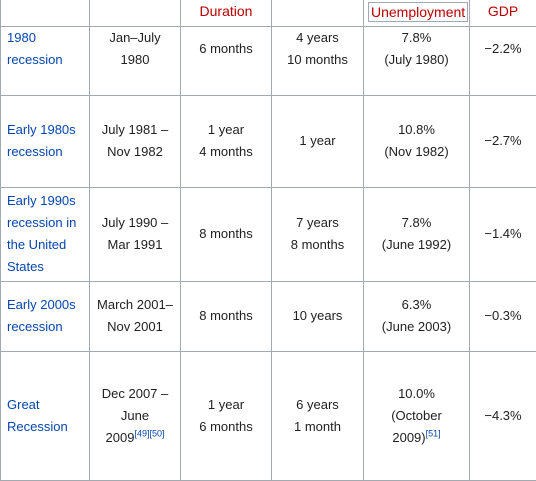 The height and width of the screenshot is (481, 536). Describe the element at coordinates (149, 433) in the screenshot. I see `citation-link: [49][50]` at that location.